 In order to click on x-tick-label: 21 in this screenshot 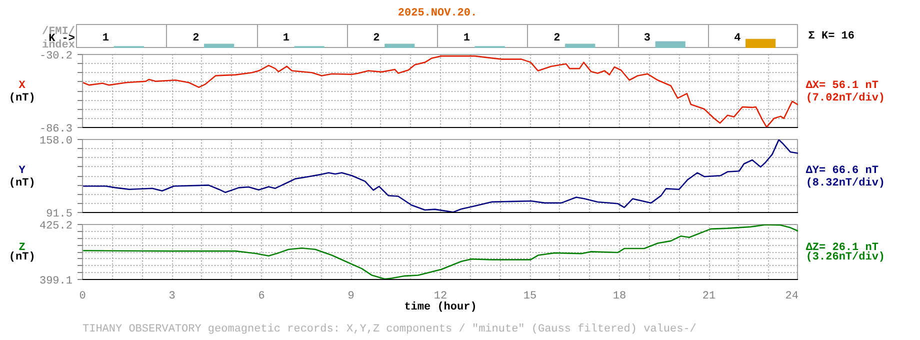, I will do `click(709, 296)`.